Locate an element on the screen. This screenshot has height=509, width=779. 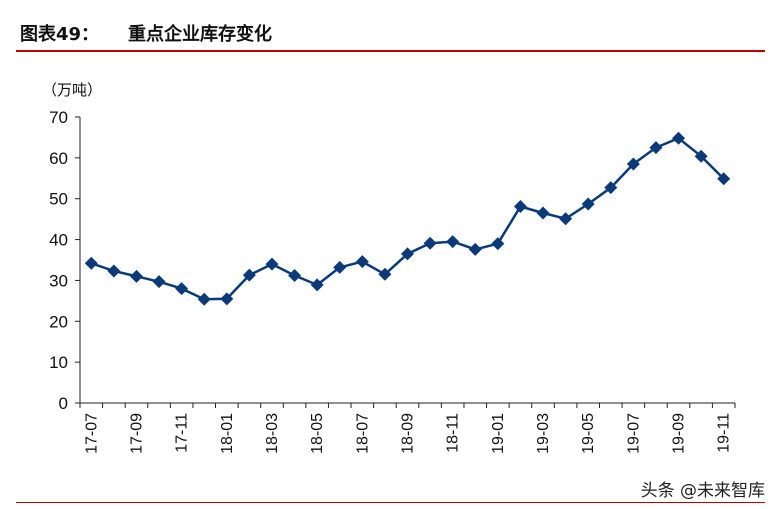
x-tick-label: 18-03 is located at coordinates (272, 433).